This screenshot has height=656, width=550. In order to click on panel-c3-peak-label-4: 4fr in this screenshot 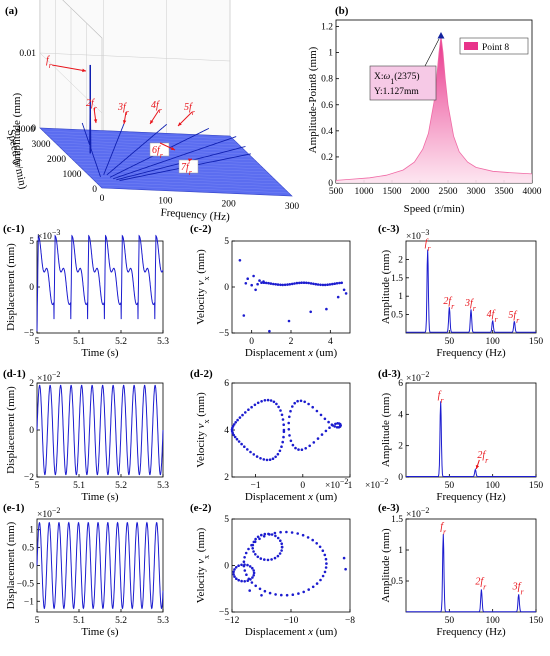, I will do `click(493, 316)`.